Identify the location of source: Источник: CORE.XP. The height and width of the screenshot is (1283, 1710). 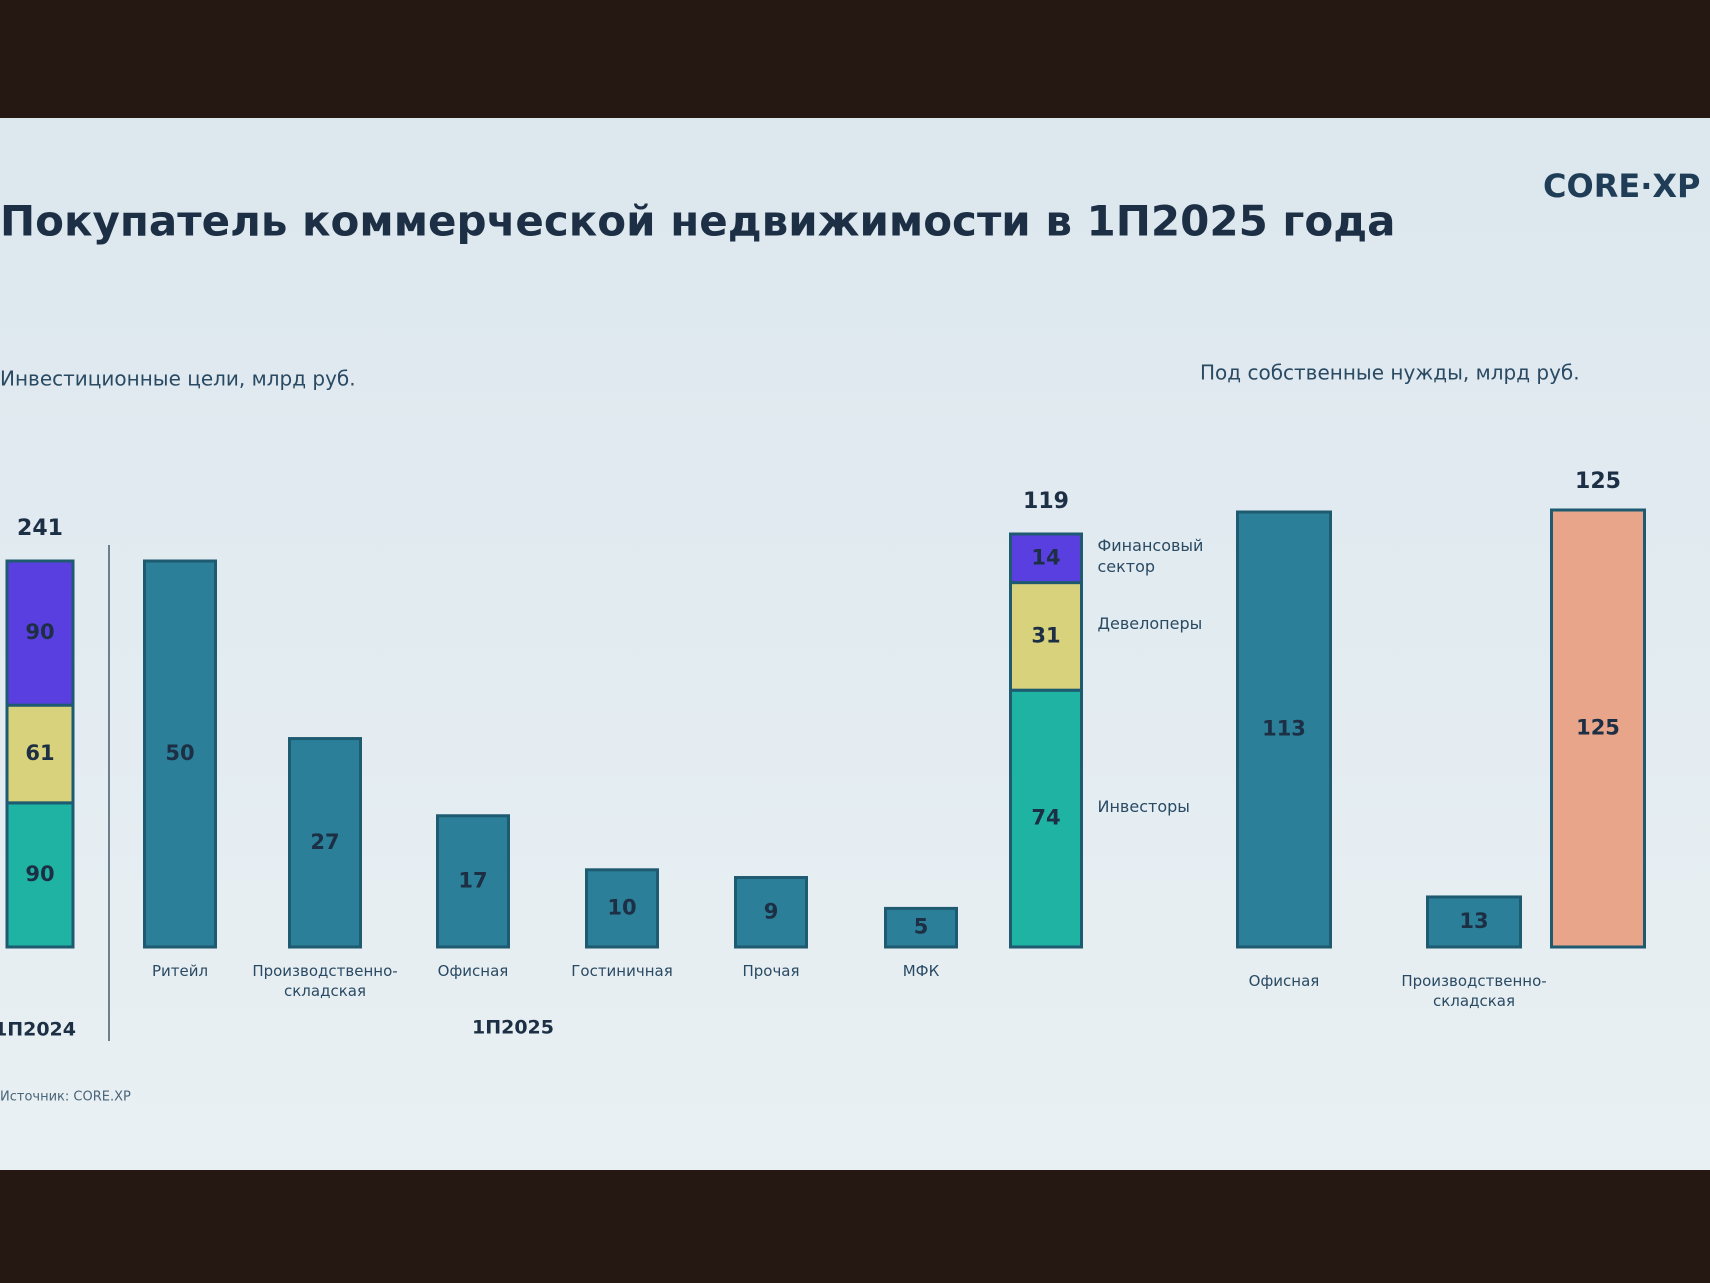
(65, 1097).